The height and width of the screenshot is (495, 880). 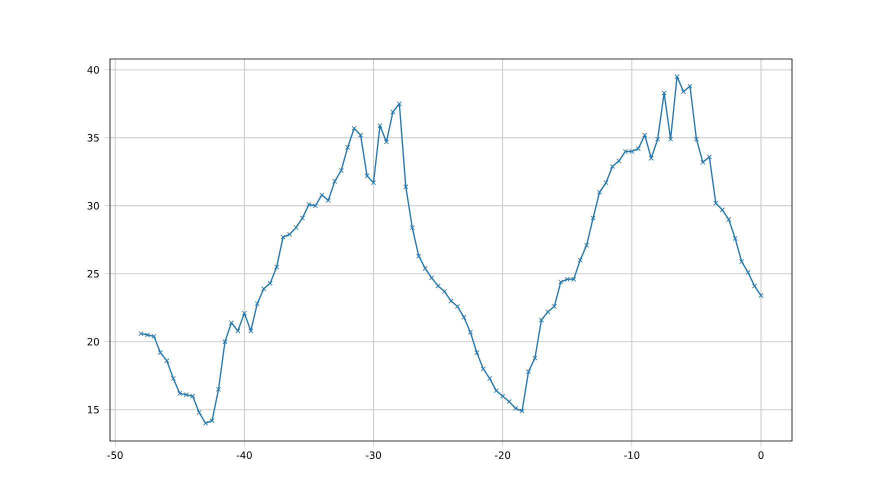 I want to click on y-tick-label: 35, so click(x=93, y=138).